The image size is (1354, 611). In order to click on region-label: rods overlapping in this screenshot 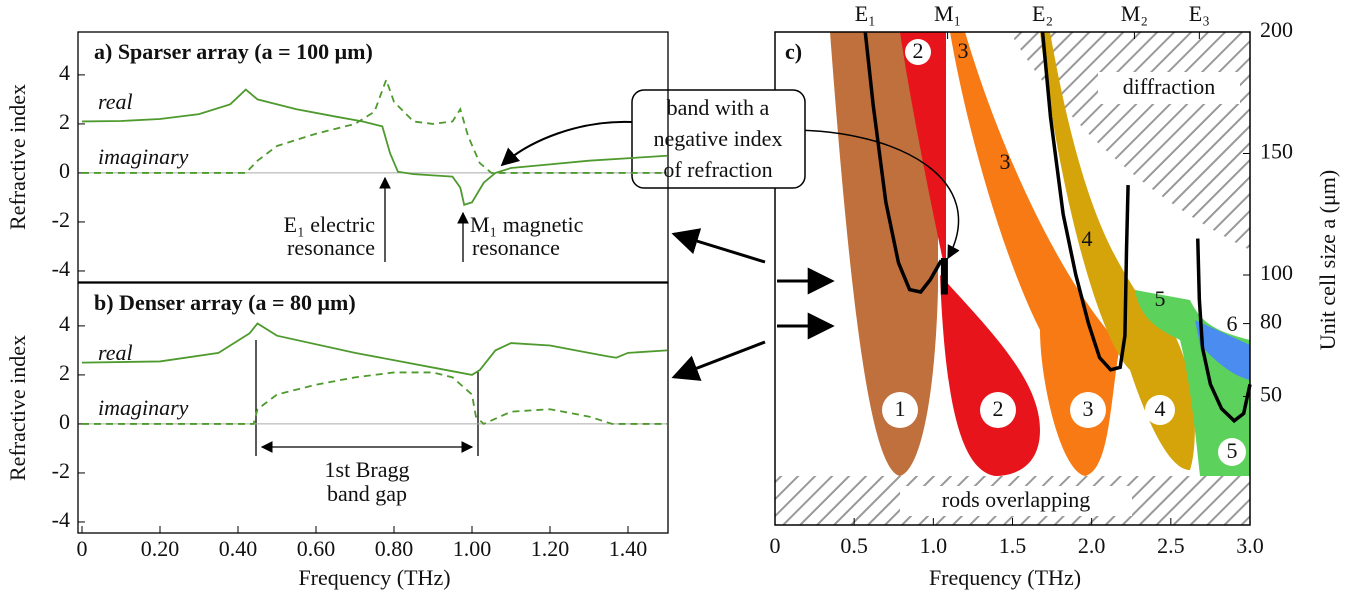, I will do `click(1016, 499)`.